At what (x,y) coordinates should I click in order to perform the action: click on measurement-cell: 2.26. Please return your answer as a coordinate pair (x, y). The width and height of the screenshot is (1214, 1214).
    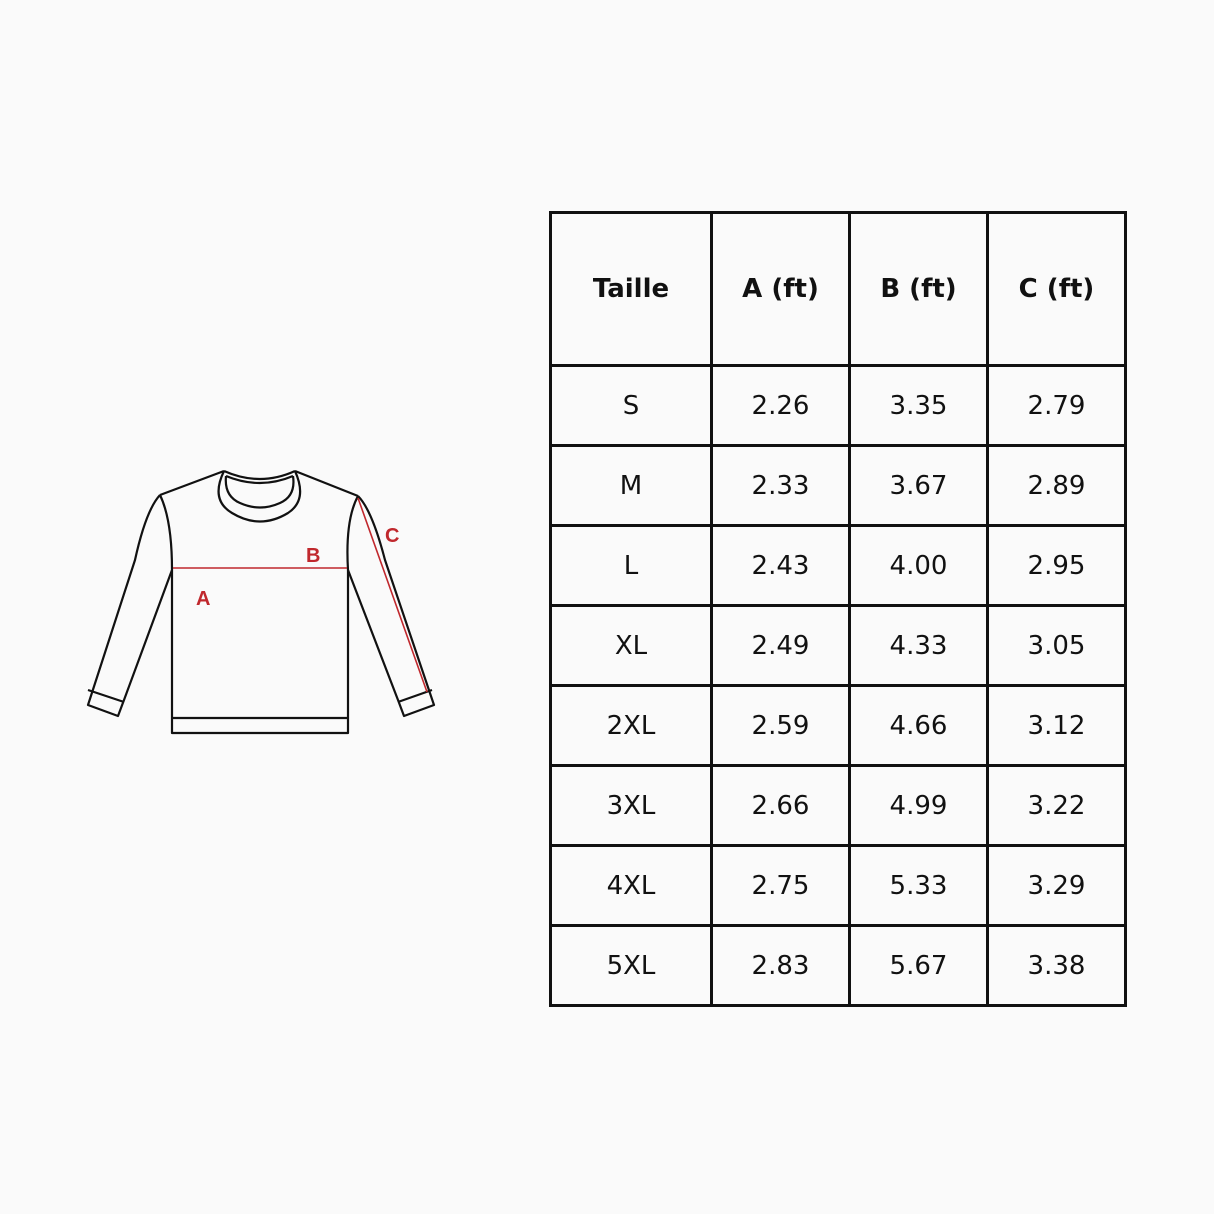
    Looking at the image, I should click on (780, 405).